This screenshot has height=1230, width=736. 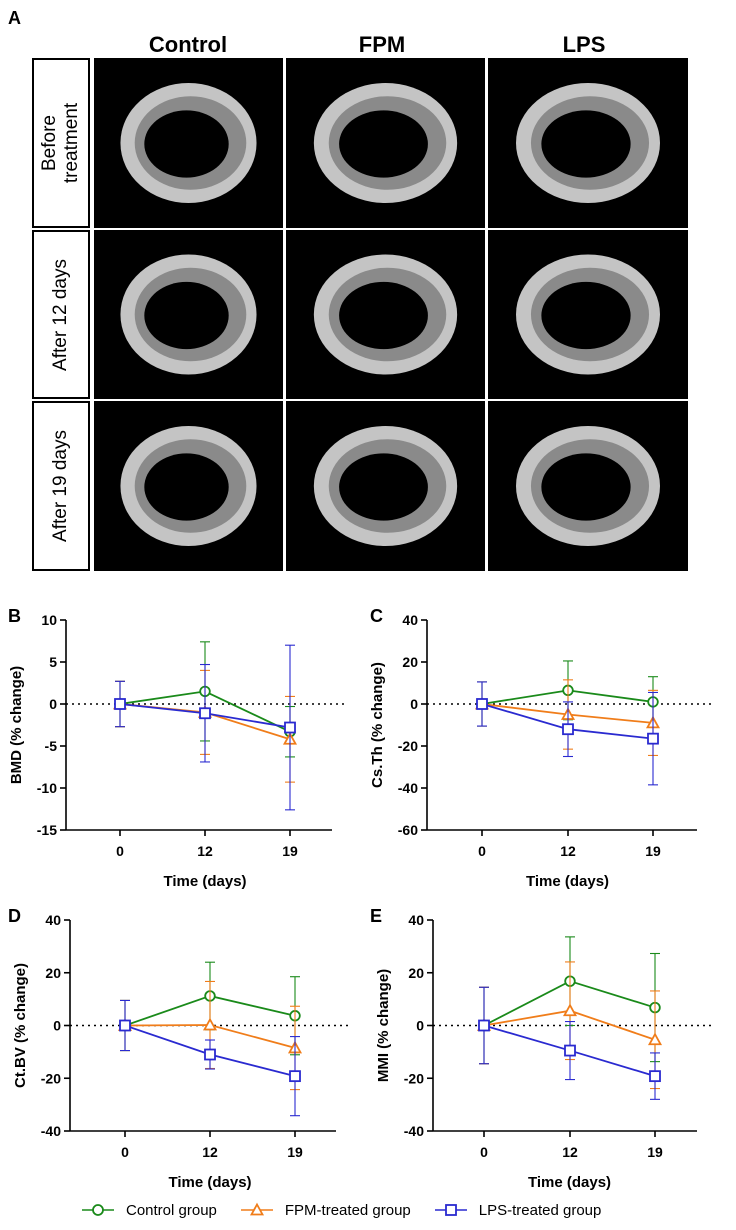 I want to click on chart-c-y-tick-label: -20, so click(x=408, y=746).